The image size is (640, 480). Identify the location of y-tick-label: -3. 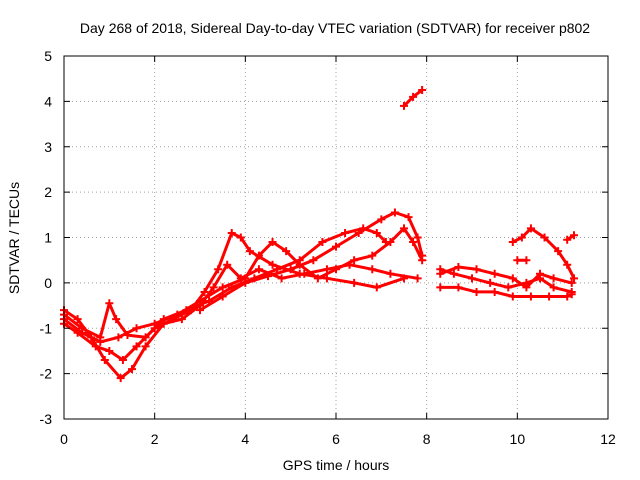
(46, 419).